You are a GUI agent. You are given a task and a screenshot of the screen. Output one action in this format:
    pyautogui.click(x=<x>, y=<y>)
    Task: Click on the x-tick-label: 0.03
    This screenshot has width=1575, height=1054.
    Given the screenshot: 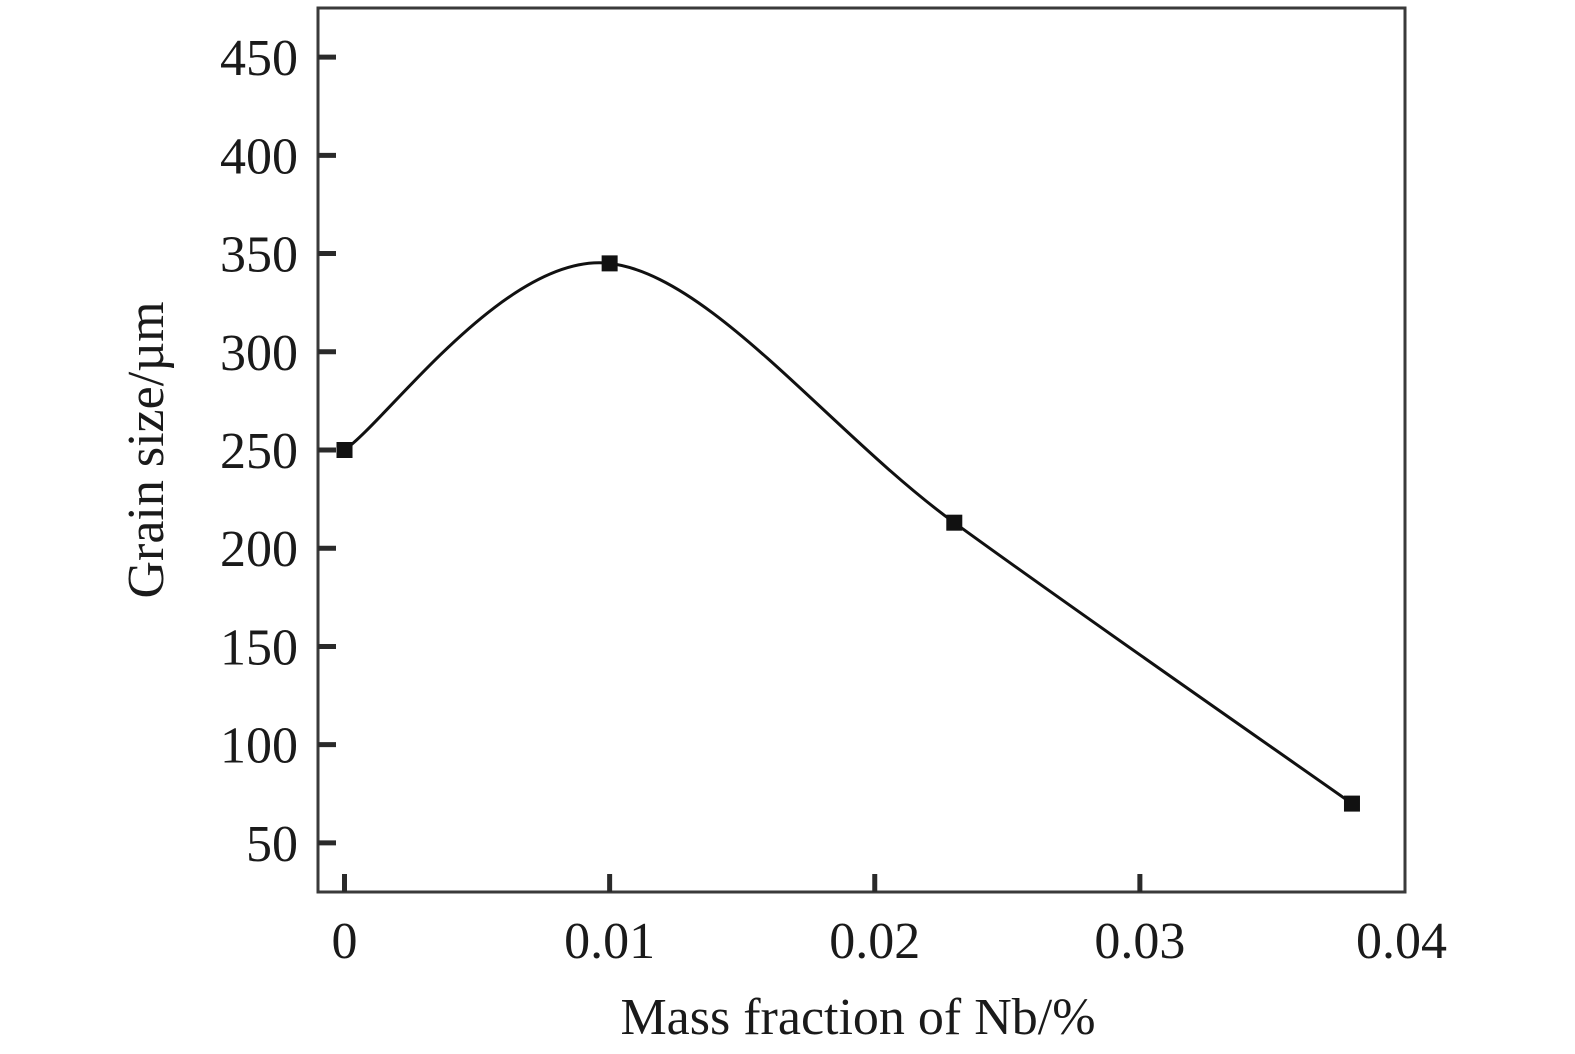 What is the action you would take?
    pyautogui.click(x=1139, y=941)
    